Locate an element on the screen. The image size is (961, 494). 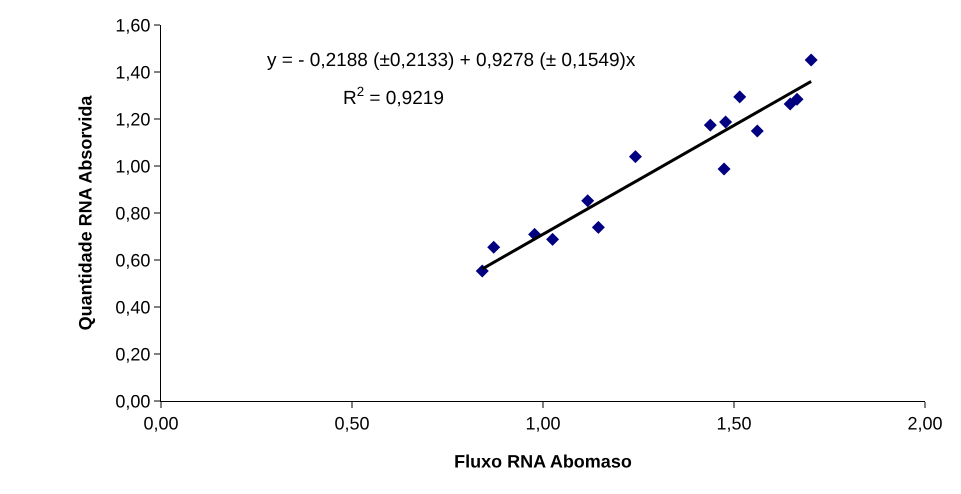
y-tick-label: 0,00 is located at coordinates (132, 401).